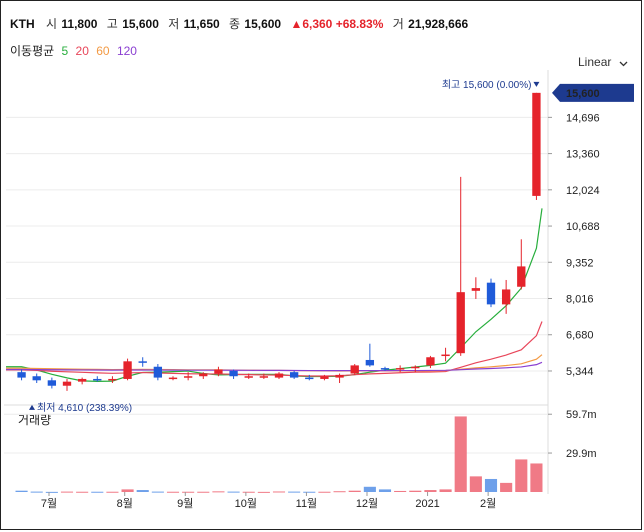 The width and height of the screenshot is (644, 532). I want to click on chevron-down-icon, so click(623, 64).